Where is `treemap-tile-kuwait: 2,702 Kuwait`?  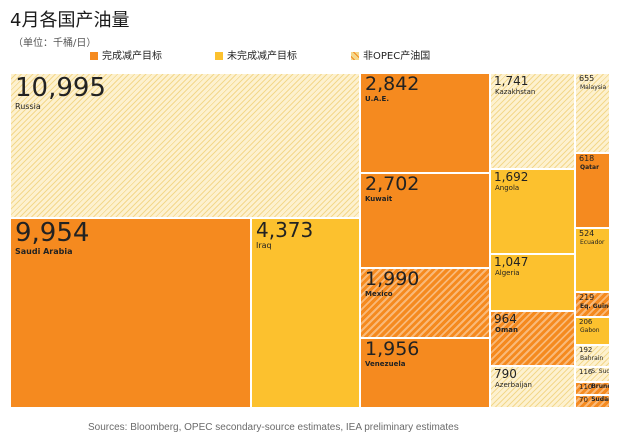 treemap-tile-kuwait: 2,702 Kuwait is located at coordinates (425, 220).